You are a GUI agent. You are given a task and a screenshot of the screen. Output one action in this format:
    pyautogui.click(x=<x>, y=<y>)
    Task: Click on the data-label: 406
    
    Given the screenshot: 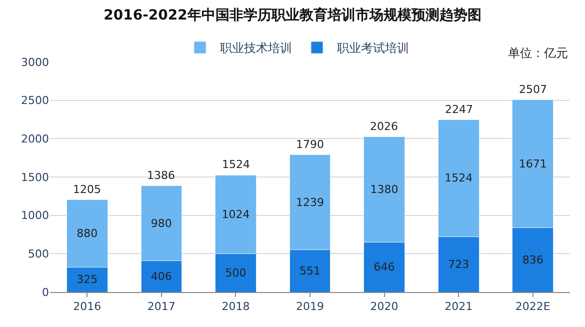 What is the action you would take?
    pyautogui.click(x=161, y=276)
    